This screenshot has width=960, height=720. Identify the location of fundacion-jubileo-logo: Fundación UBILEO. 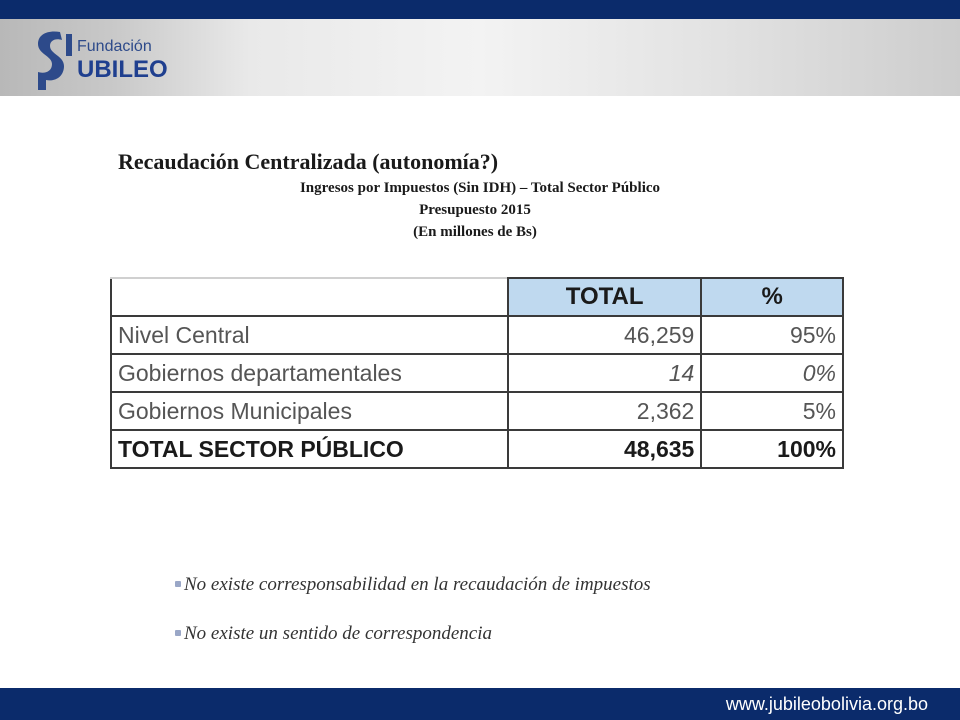
(99, 61).